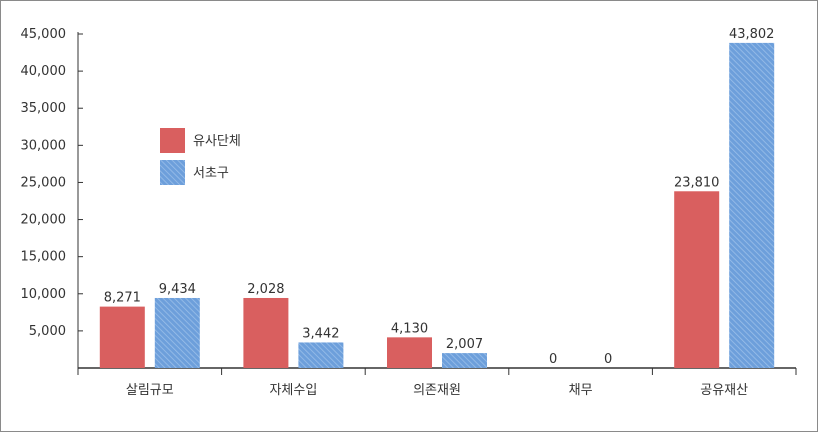  Describe the element at coordinates (44, 34) in the screenshot. I see `y-tick-label: 45,000` at that location.